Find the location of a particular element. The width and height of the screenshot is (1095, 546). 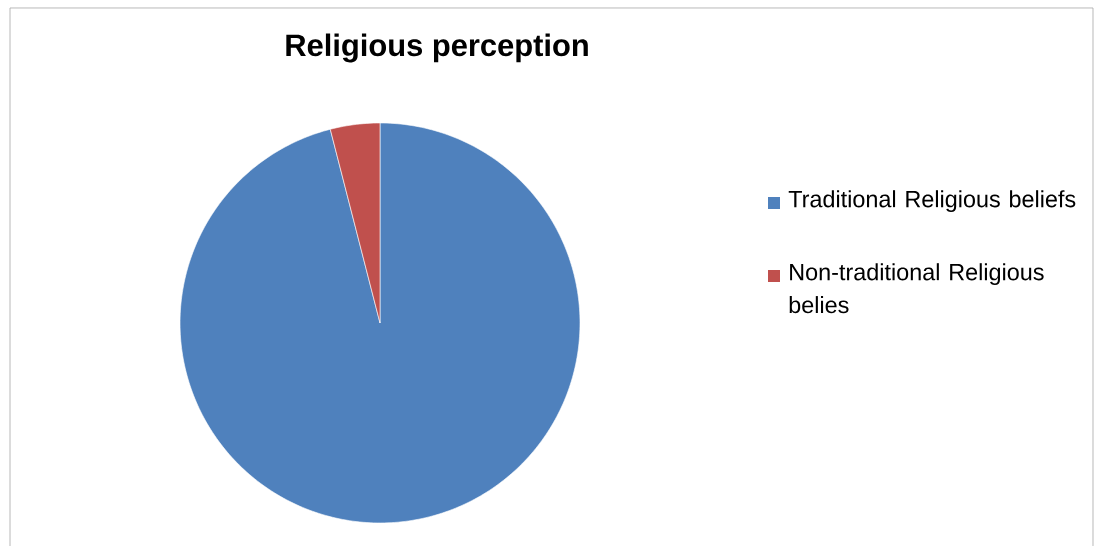

legend-label: Non-traditional Religious belies is located at coordinates (916, 288).